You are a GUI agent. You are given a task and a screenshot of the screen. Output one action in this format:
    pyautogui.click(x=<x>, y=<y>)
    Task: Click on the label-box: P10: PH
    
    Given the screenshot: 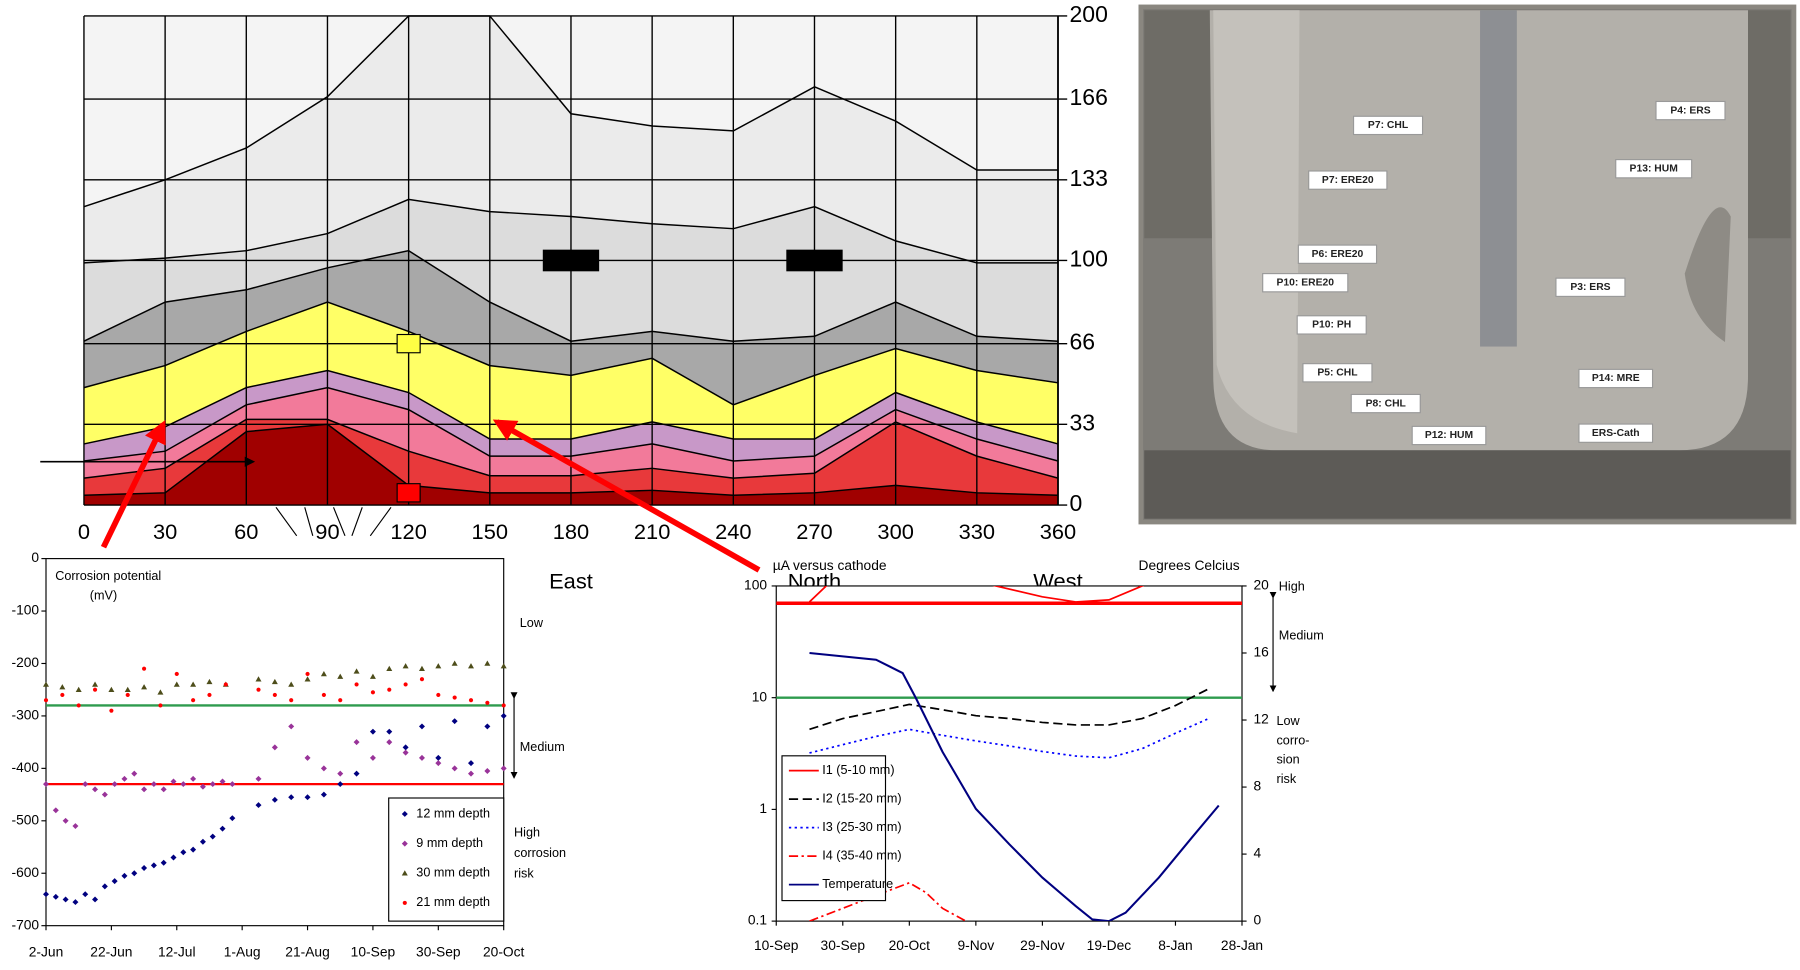 What is the action you would take?
    pyautogui.click(x=1331, y=325)
    